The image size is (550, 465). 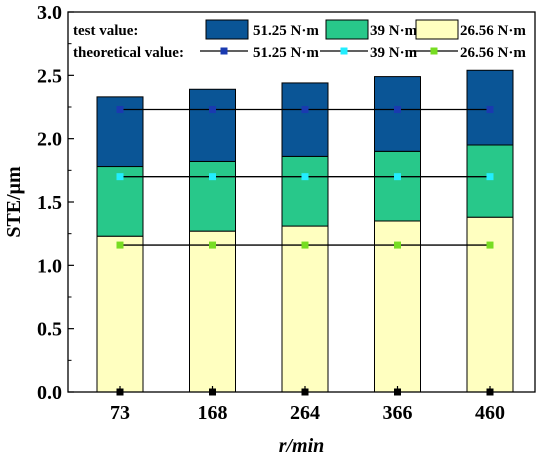 I want to click on y-tick-label: 0.0, so click(x=49, y=393).